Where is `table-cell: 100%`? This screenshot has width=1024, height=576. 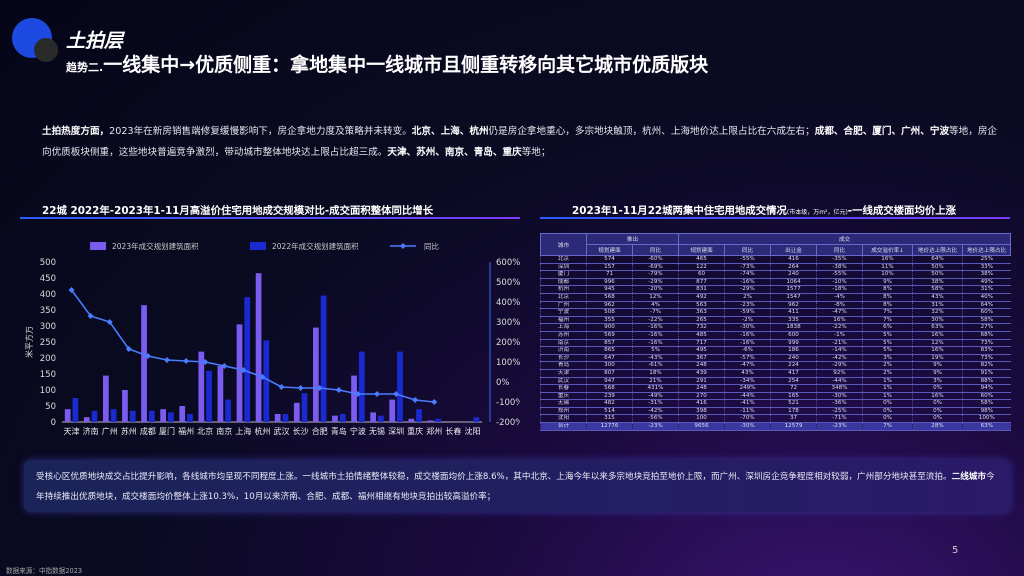
table-cell: 100% is located at coordinates (986, 419).